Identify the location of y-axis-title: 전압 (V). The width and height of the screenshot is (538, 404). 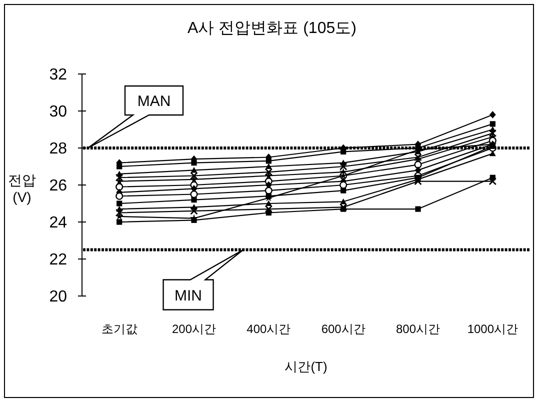
(22, 188).